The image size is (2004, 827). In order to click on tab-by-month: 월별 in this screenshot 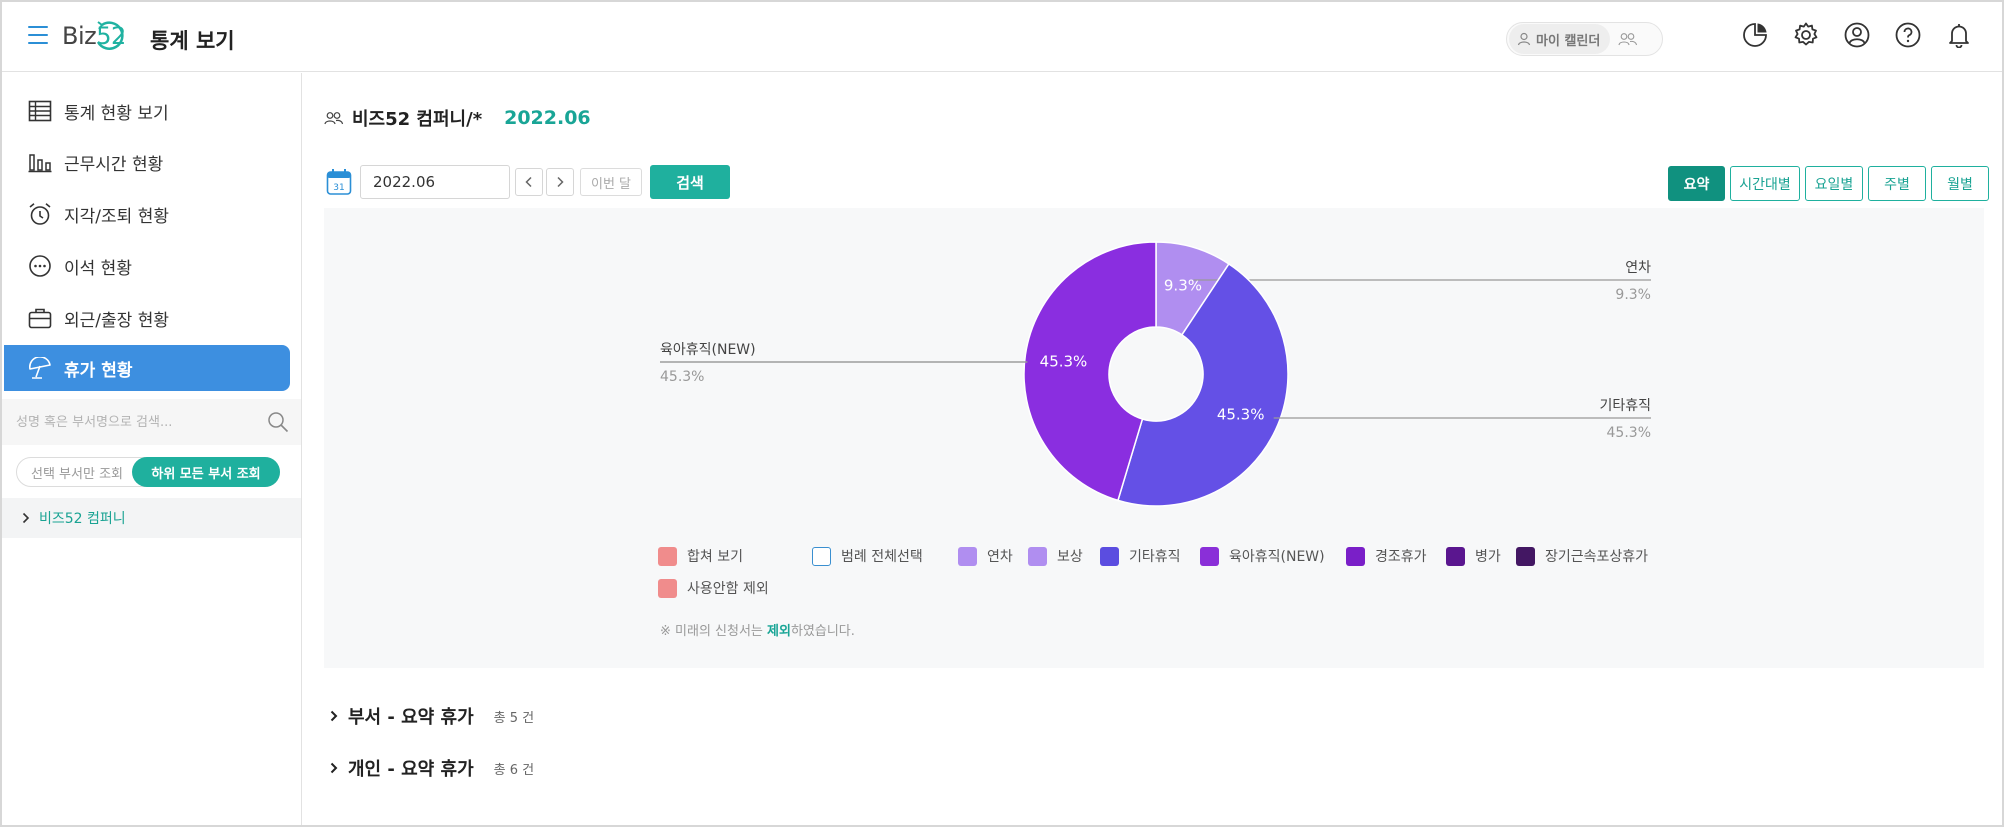, I will do `click(1960, 183)`.